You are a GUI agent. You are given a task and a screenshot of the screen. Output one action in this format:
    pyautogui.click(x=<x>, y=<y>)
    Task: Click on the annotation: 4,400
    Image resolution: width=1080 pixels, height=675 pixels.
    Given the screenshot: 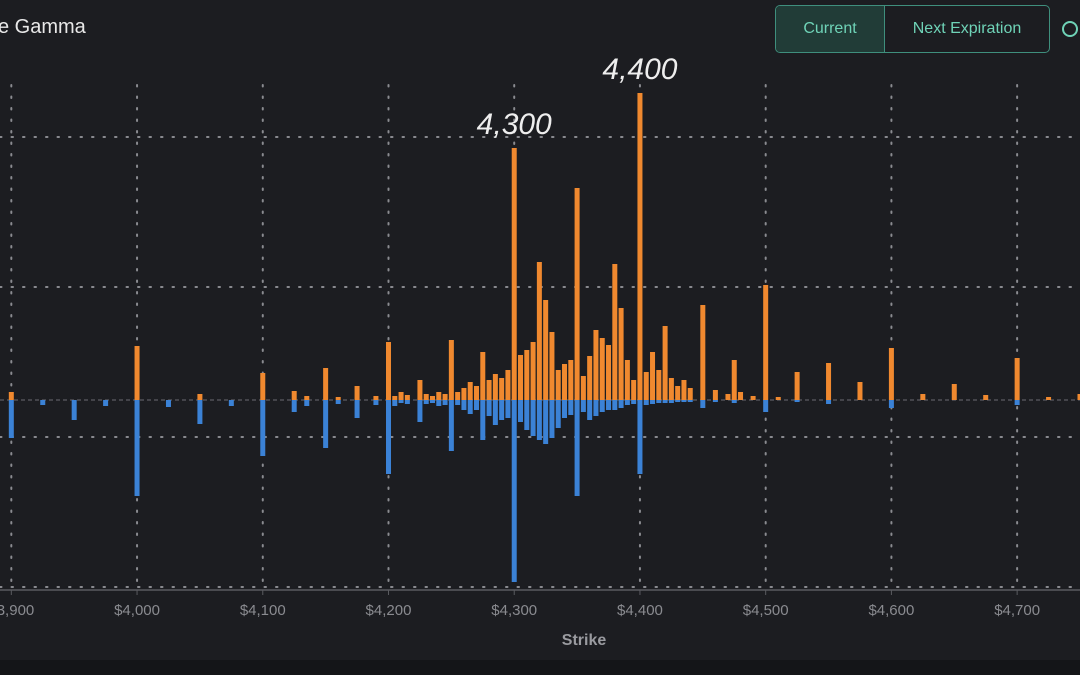 What is the action you would take?
    pyautogui.click(x=639, y=69)
    